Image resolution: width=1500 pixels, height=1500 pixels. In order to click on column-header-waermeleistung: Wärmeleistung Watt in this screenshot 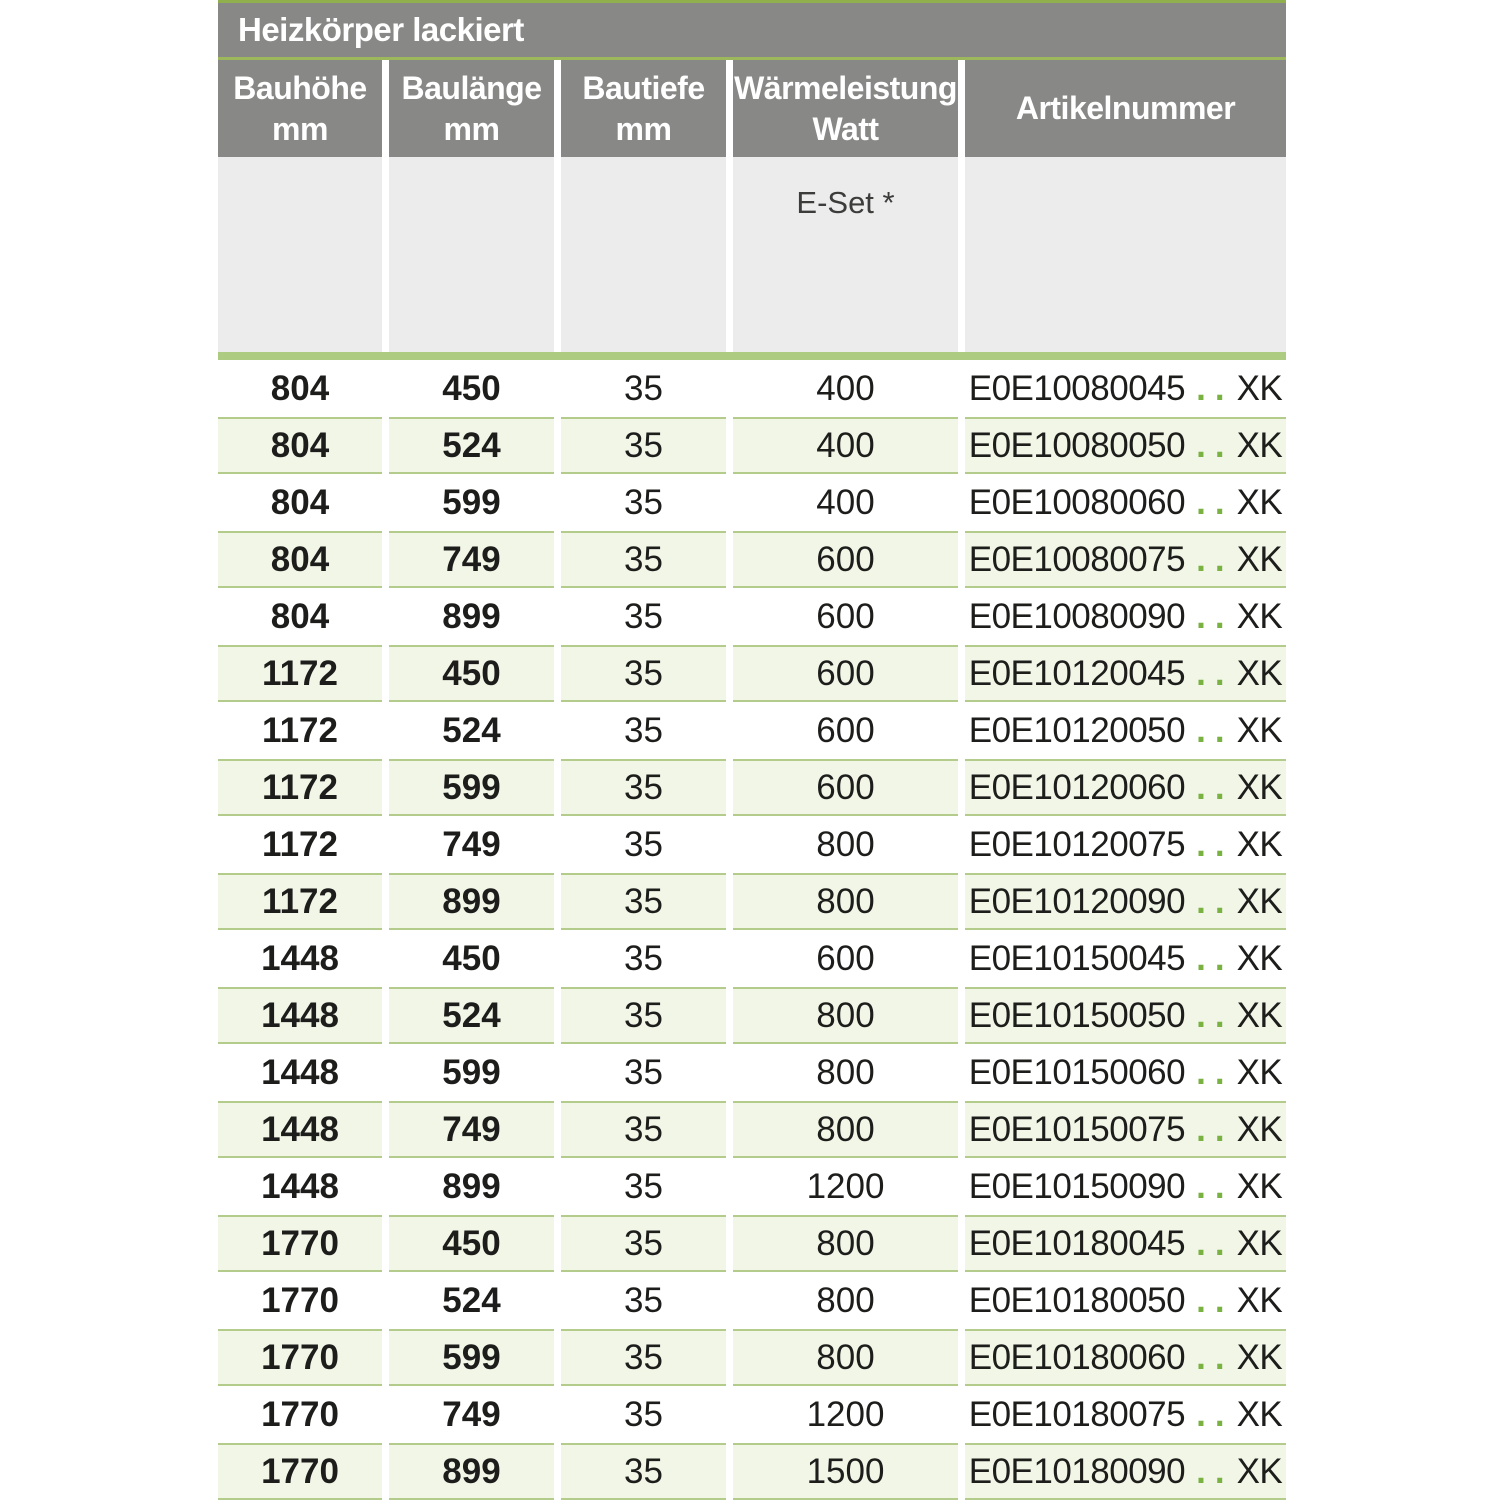, I will do `click(845, 108)`.